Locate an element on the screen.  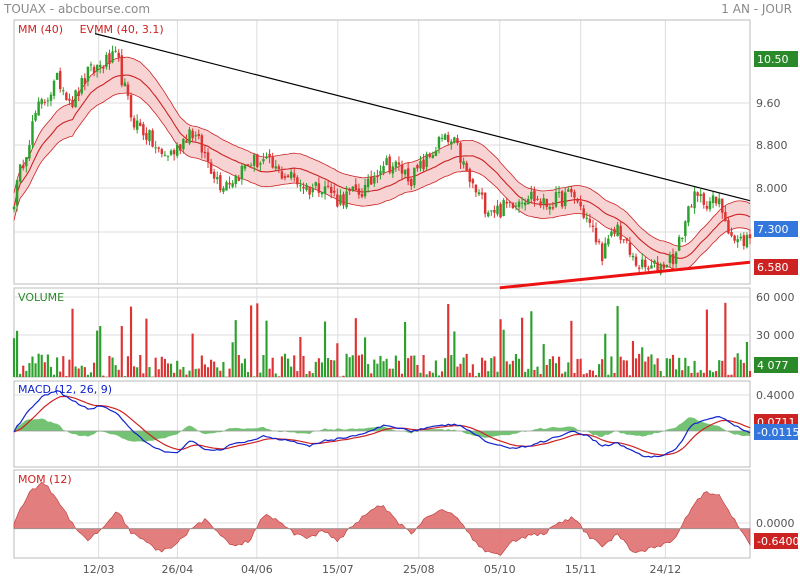
period-label: 1 AN - JOUR is located at coordinates (756, 9).